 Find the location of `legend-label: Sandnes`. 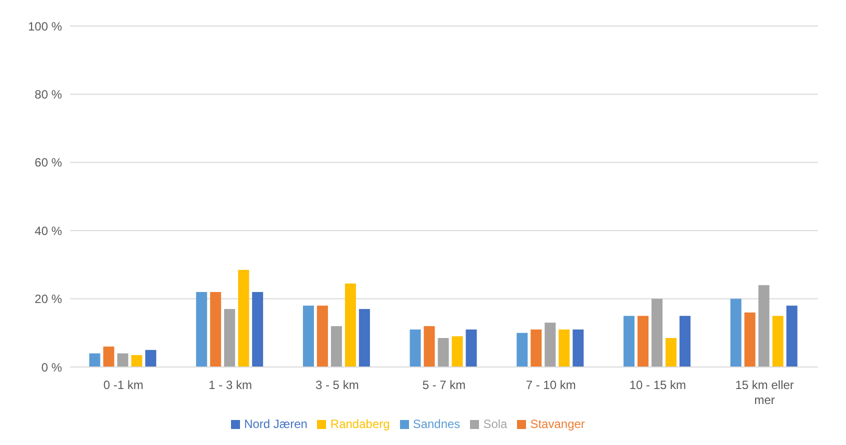

legend-label: Sandnes is located at coordinates (436, 424).